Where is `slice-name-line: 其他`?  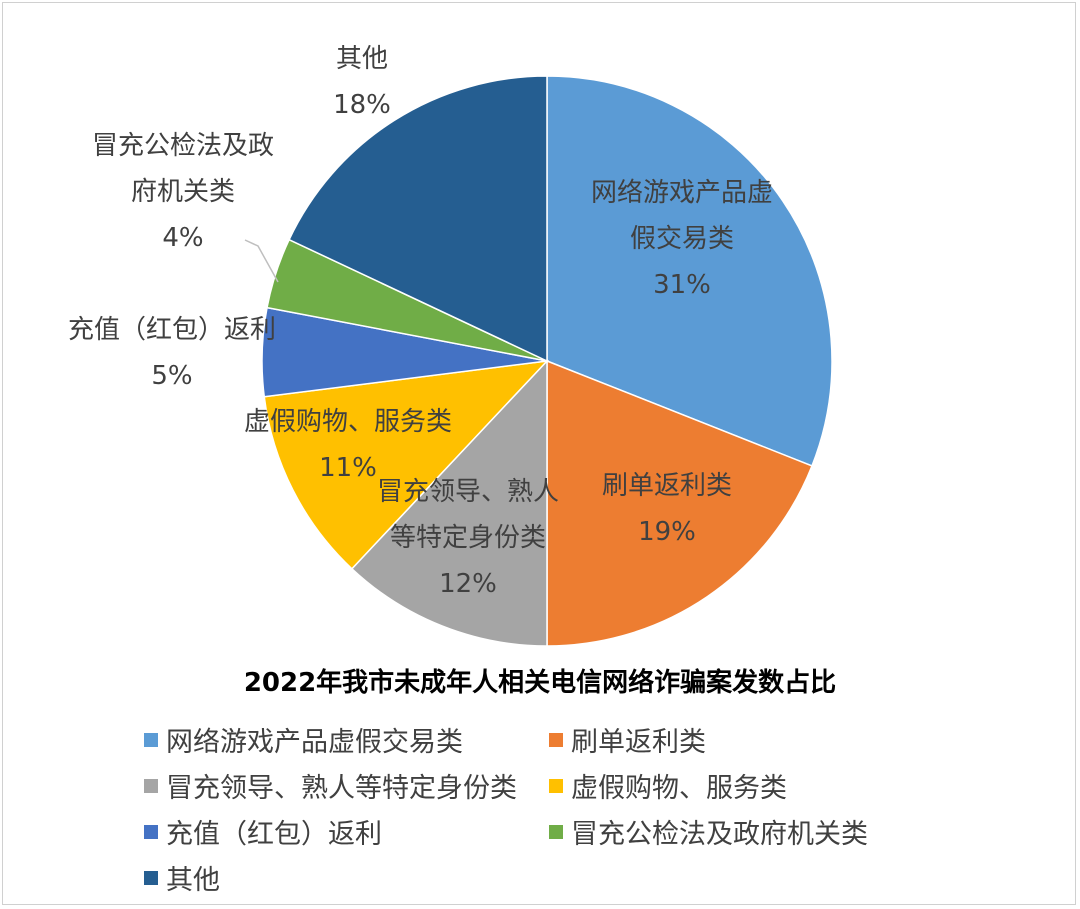 slice-name-line: 其他 is located at coordinates (362, 59).